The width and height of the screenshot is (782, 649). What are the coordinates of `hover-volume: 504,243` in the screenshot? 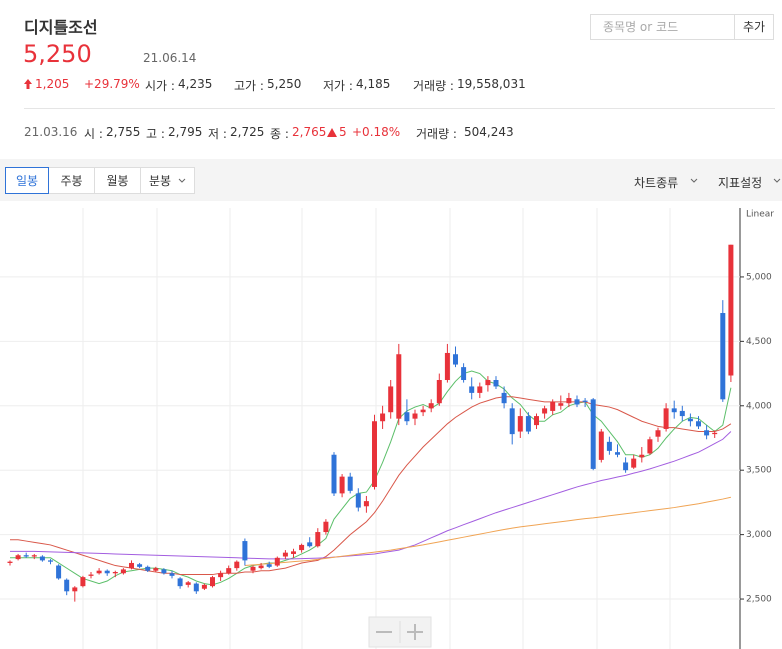 It's located at (489, 132).